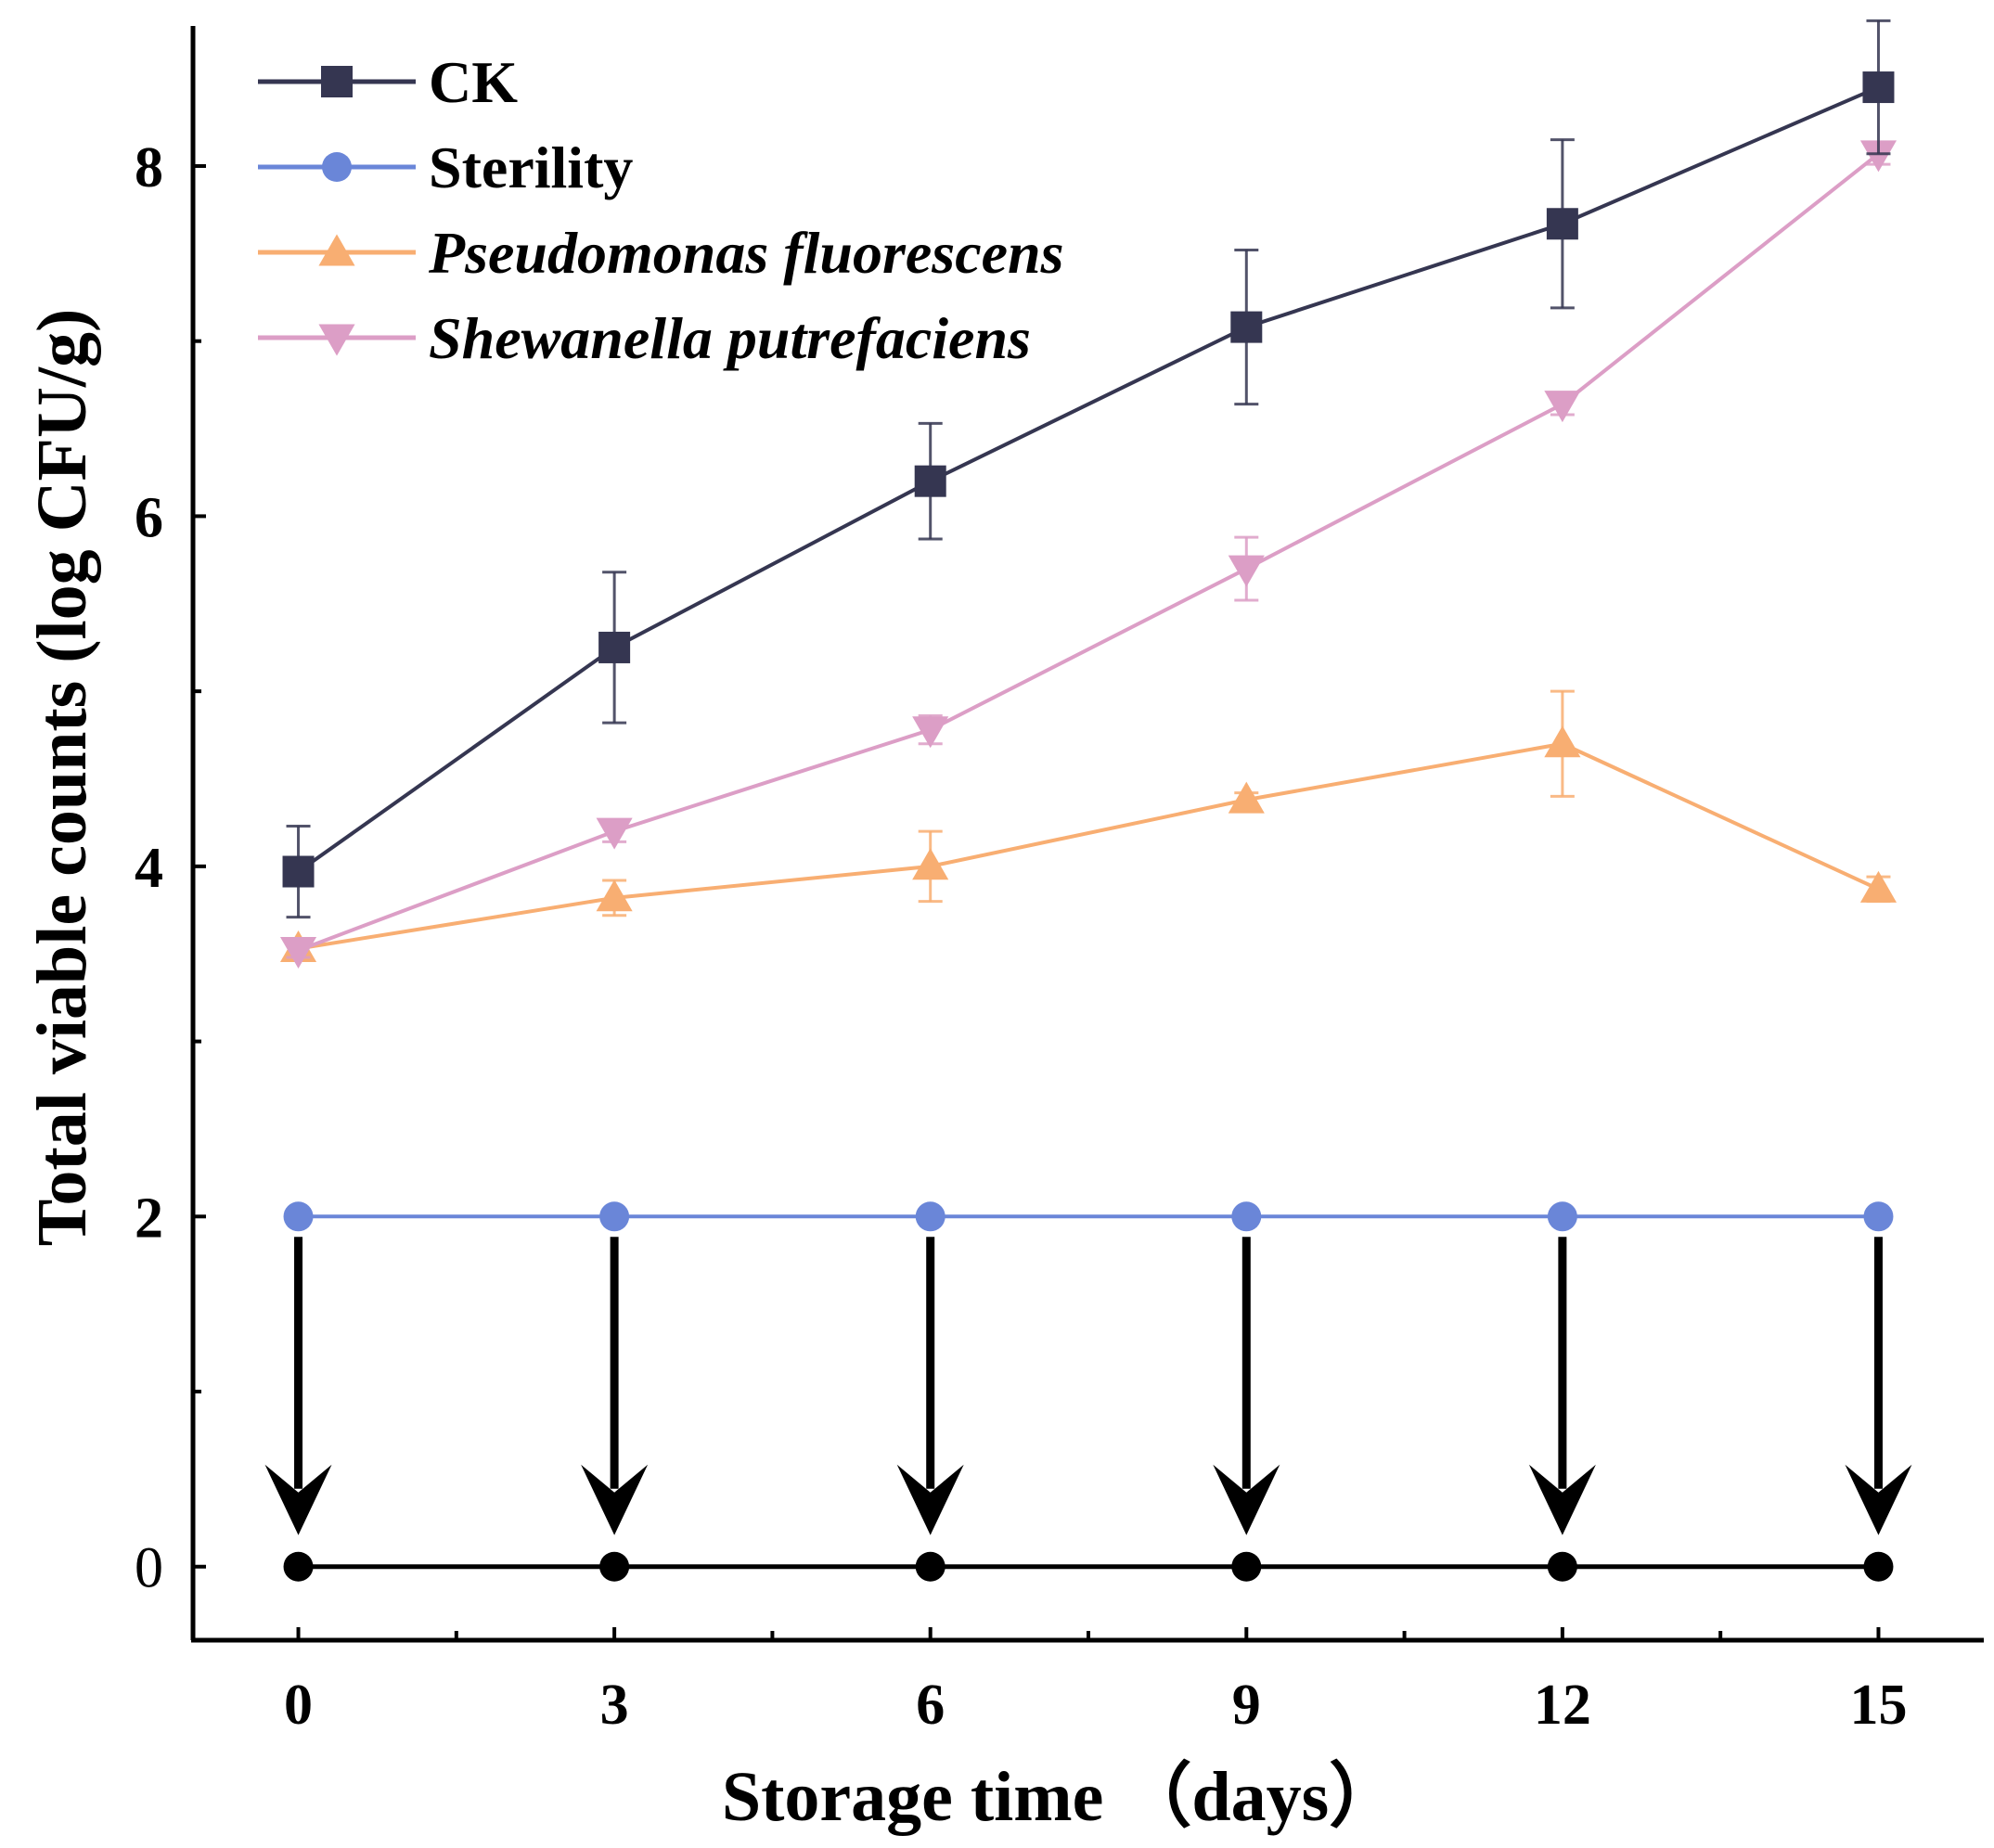 The width and height of the screenshot is (1994, 1848). I want to click on x-tick-label: 15, so click(1878, 1705).